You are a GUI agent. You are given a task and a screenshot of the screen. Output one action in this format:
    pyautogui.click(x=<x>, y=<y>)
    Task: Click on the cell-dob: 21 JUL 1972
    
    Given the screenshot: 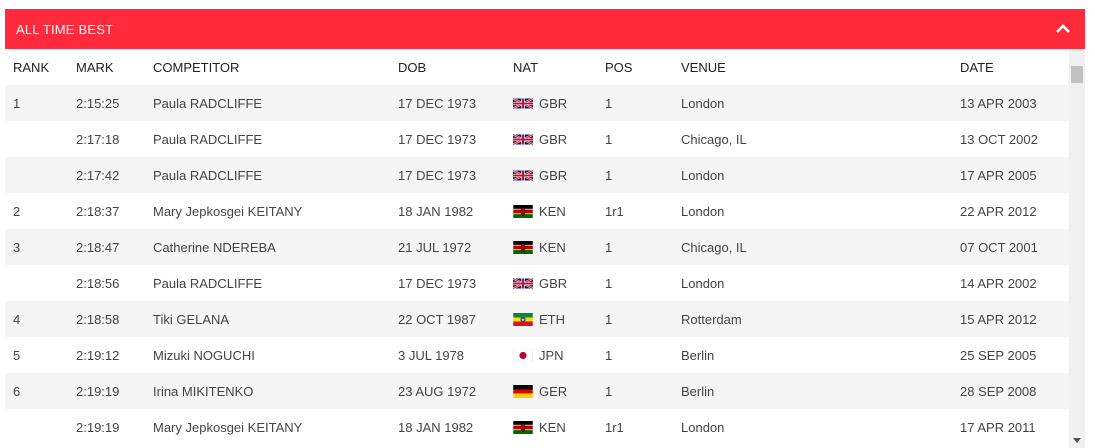 What is the action you would take?
    pyautogui.click(x=447, y=247)
    